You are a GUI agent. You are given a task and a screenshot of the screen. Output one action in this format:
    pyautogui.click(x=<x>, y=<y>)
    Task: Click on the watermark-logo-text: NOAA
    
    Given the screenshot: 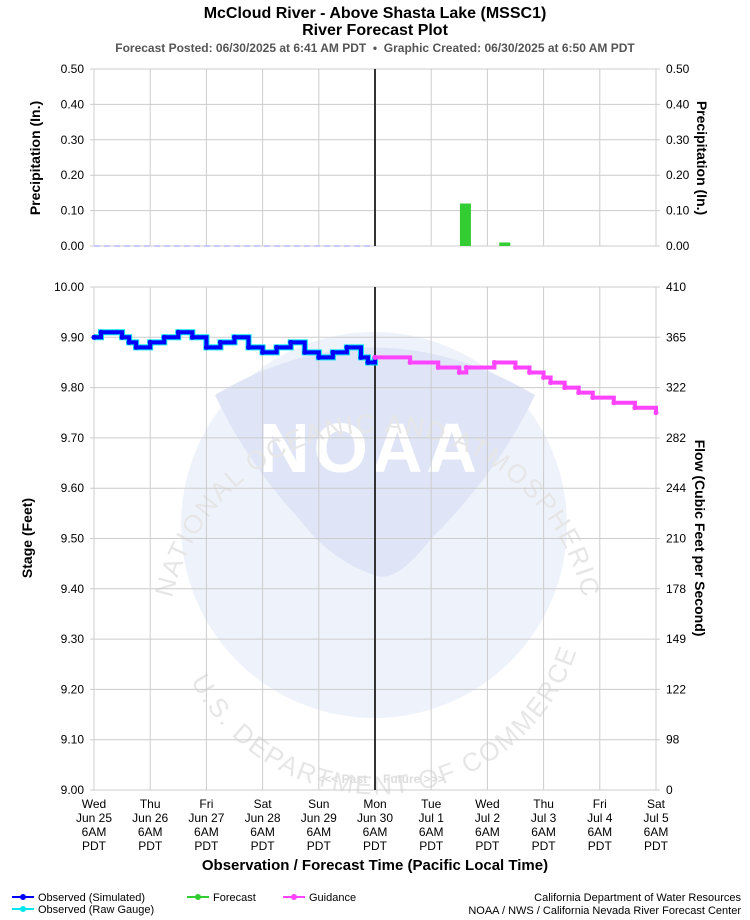 What is the action you would take?
    pyautogui.click(x=370, y=448)
    